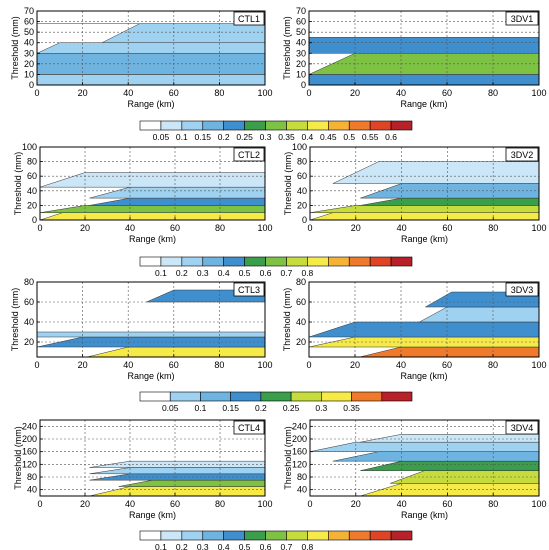  What do you see at coordinates (302, 477) in the screenshot?
I see `y-tick-label: 80` at bounding box center [302, 477].